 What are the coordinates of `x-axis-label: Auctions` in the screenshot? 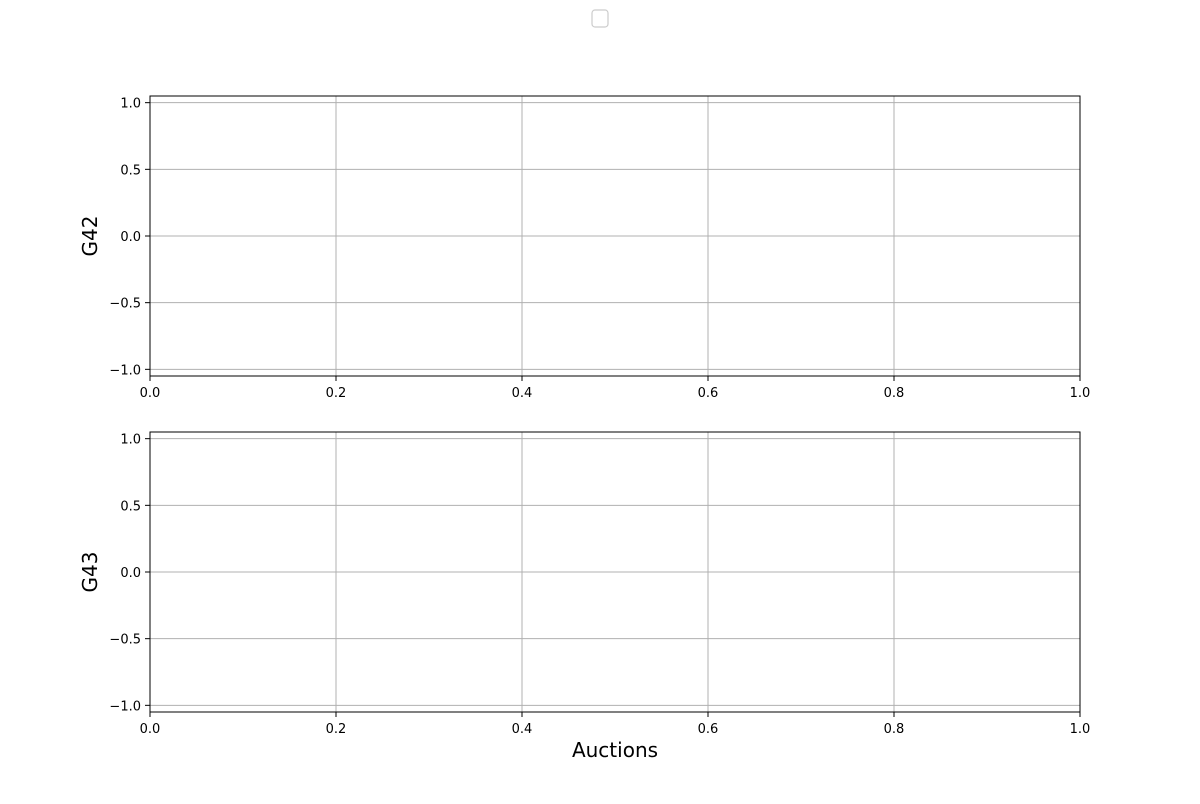 It's located at (615, 750).